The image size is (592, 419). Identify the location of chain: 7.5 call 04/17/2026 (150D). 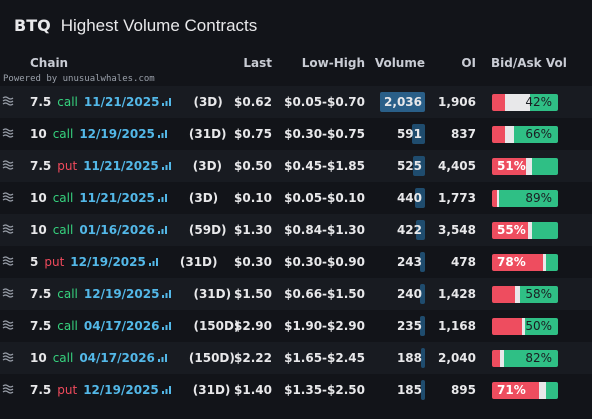
(134, 326).